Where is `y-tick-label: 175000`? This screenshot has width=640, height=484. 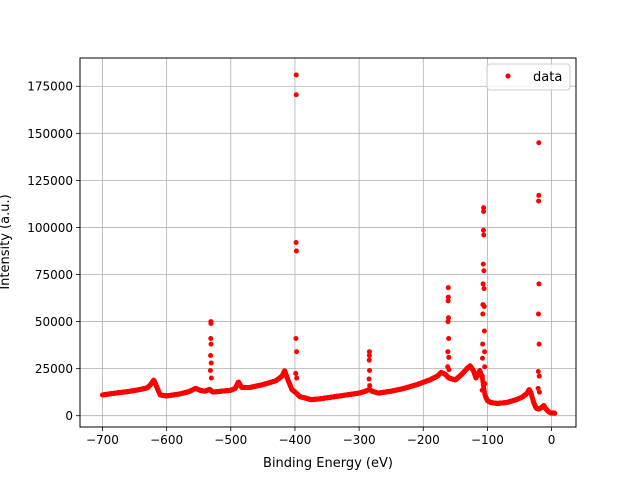 y-tick-label: 175000 is located at coordinates (50, 87).